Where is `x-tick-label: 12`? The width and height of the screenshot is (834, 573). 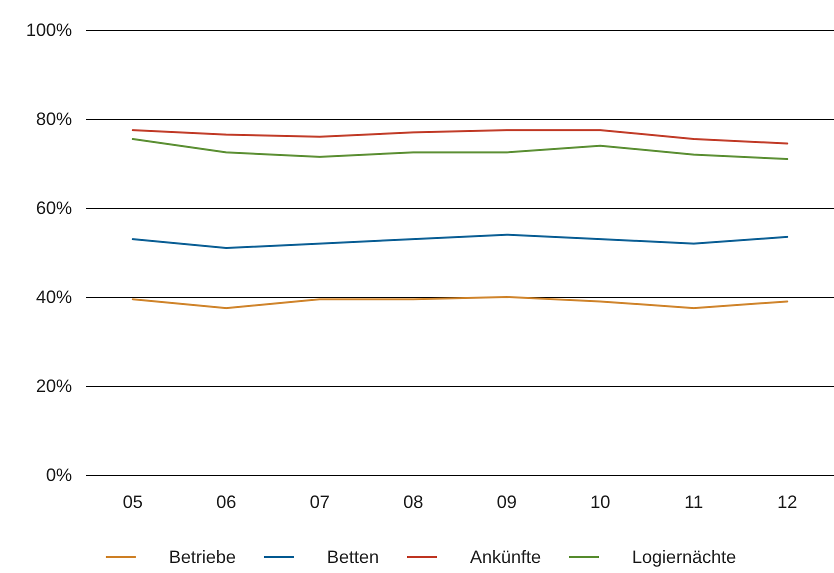
x-tick-label: 12 is located at coordinates (787, 502).